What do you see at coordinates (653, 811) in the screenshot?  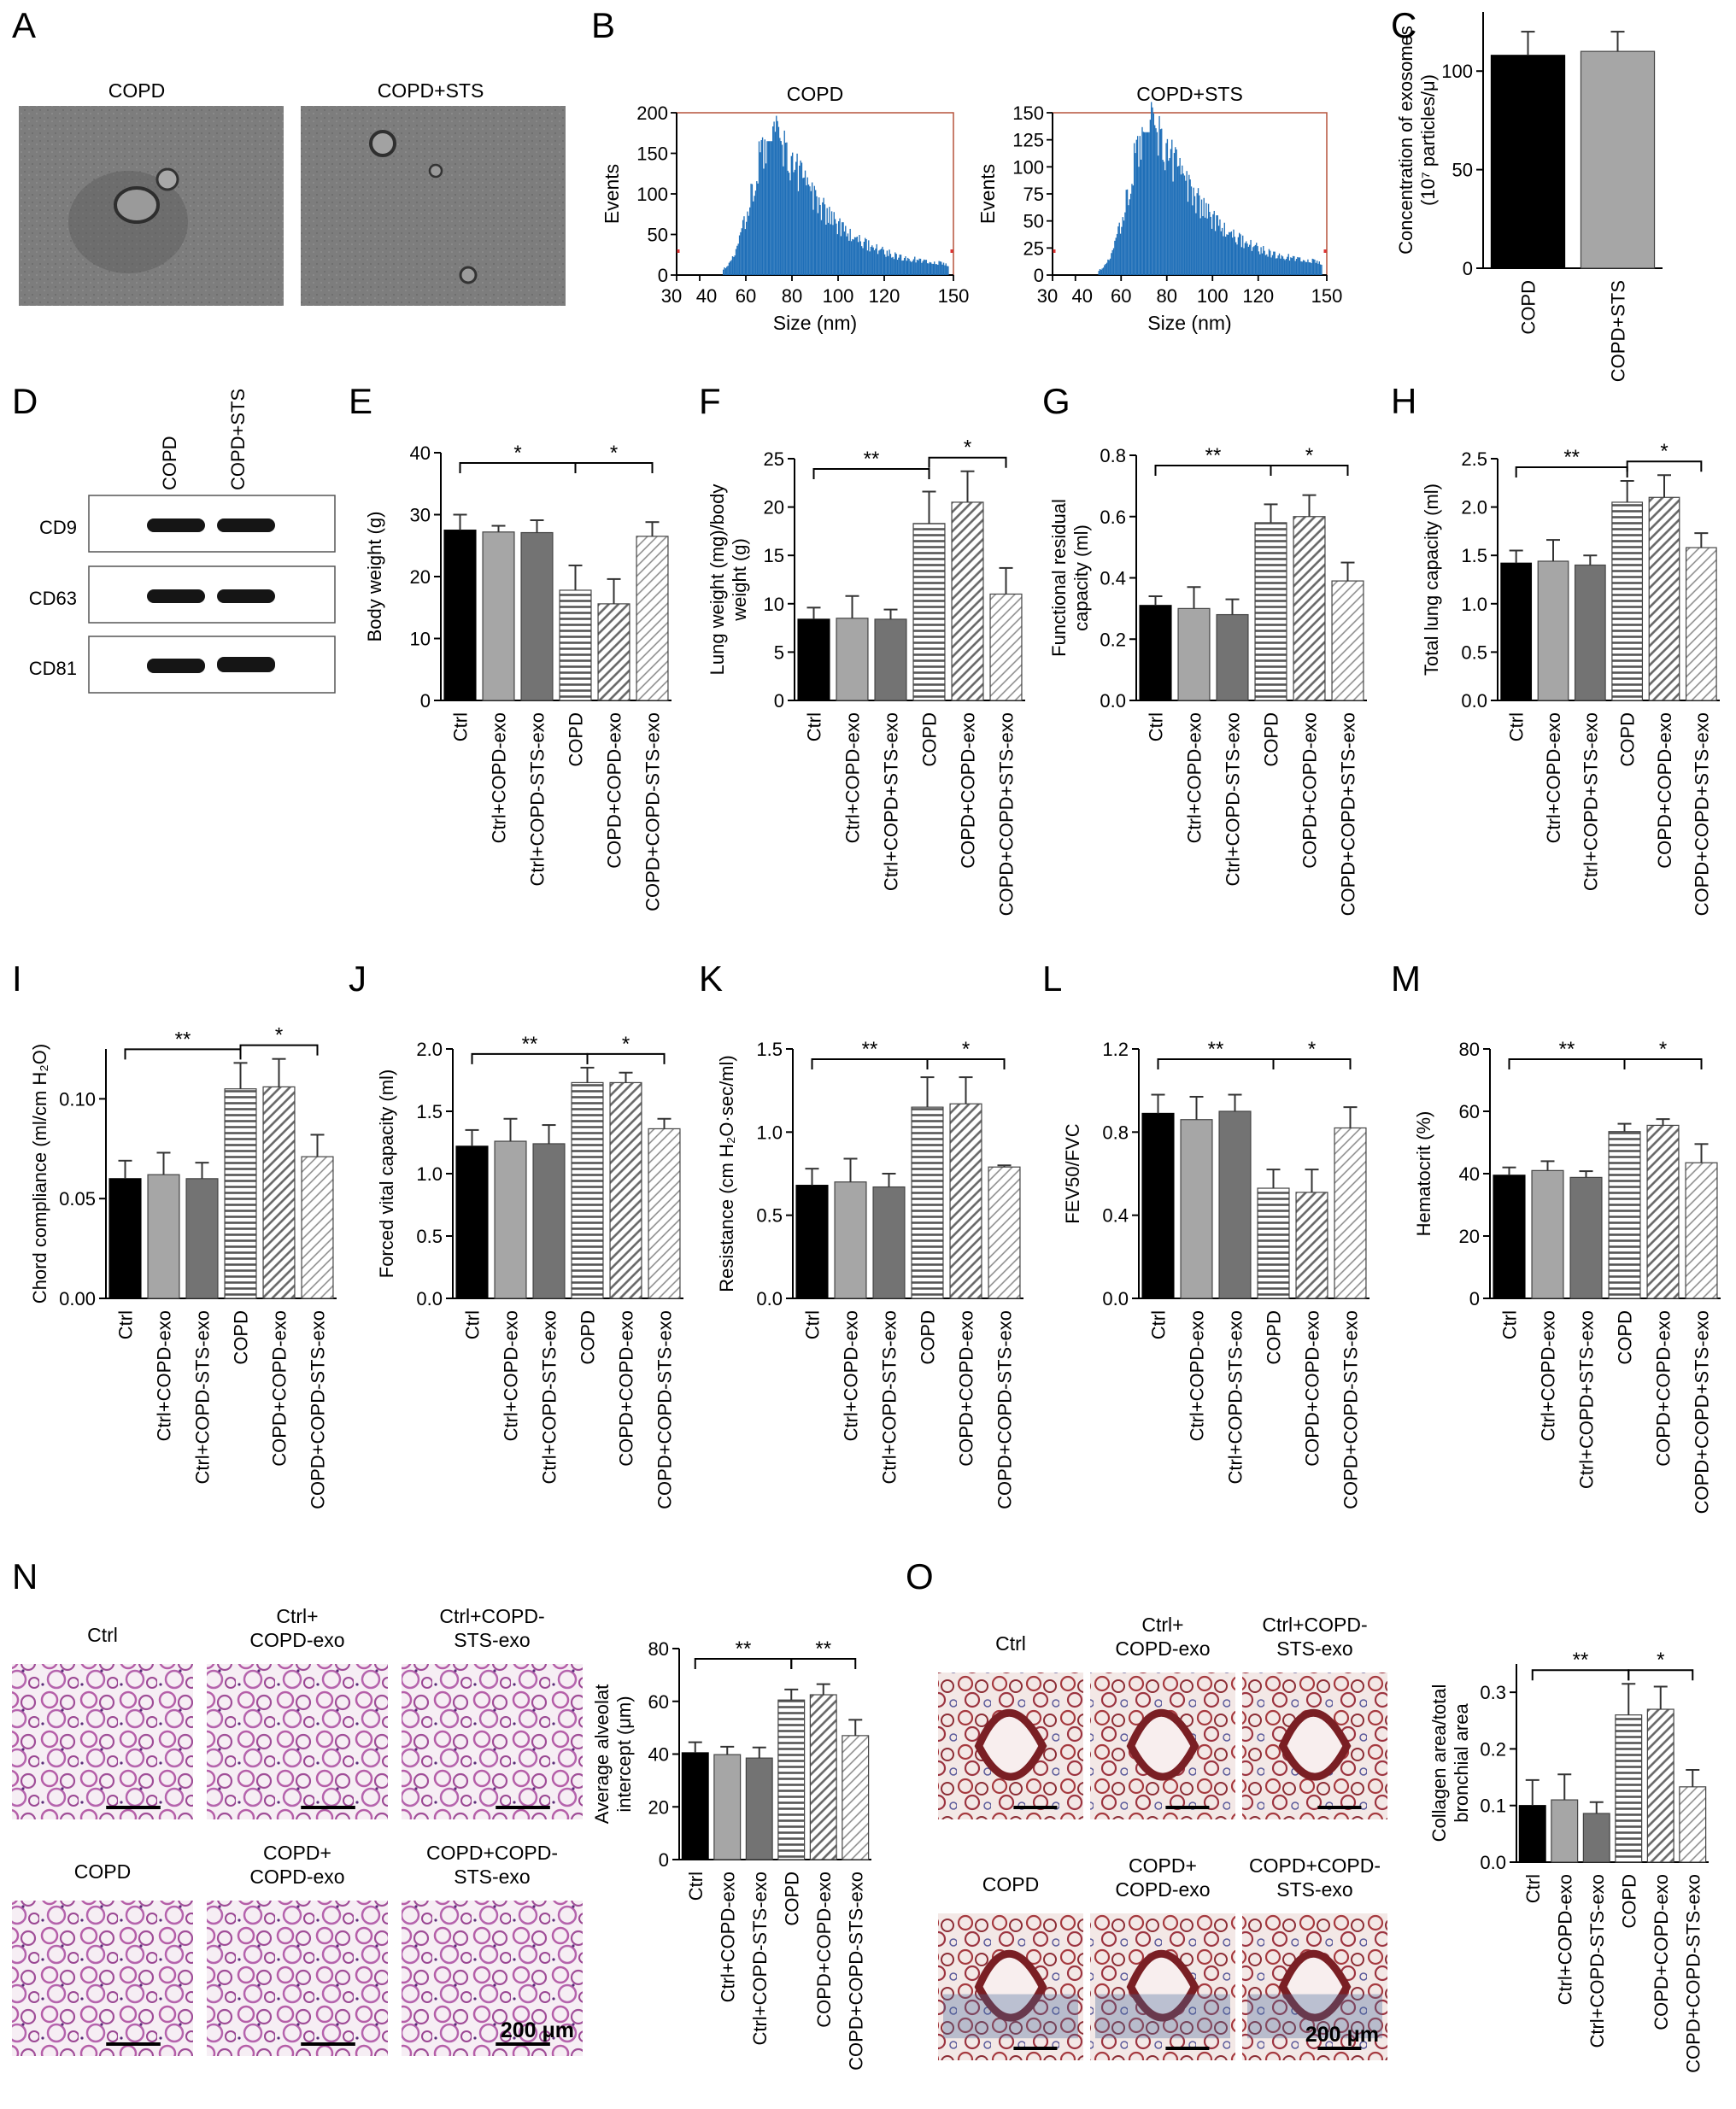 I see `x-category-label: COPD+COPD-STS-exo` at bounding box center [653, 811].